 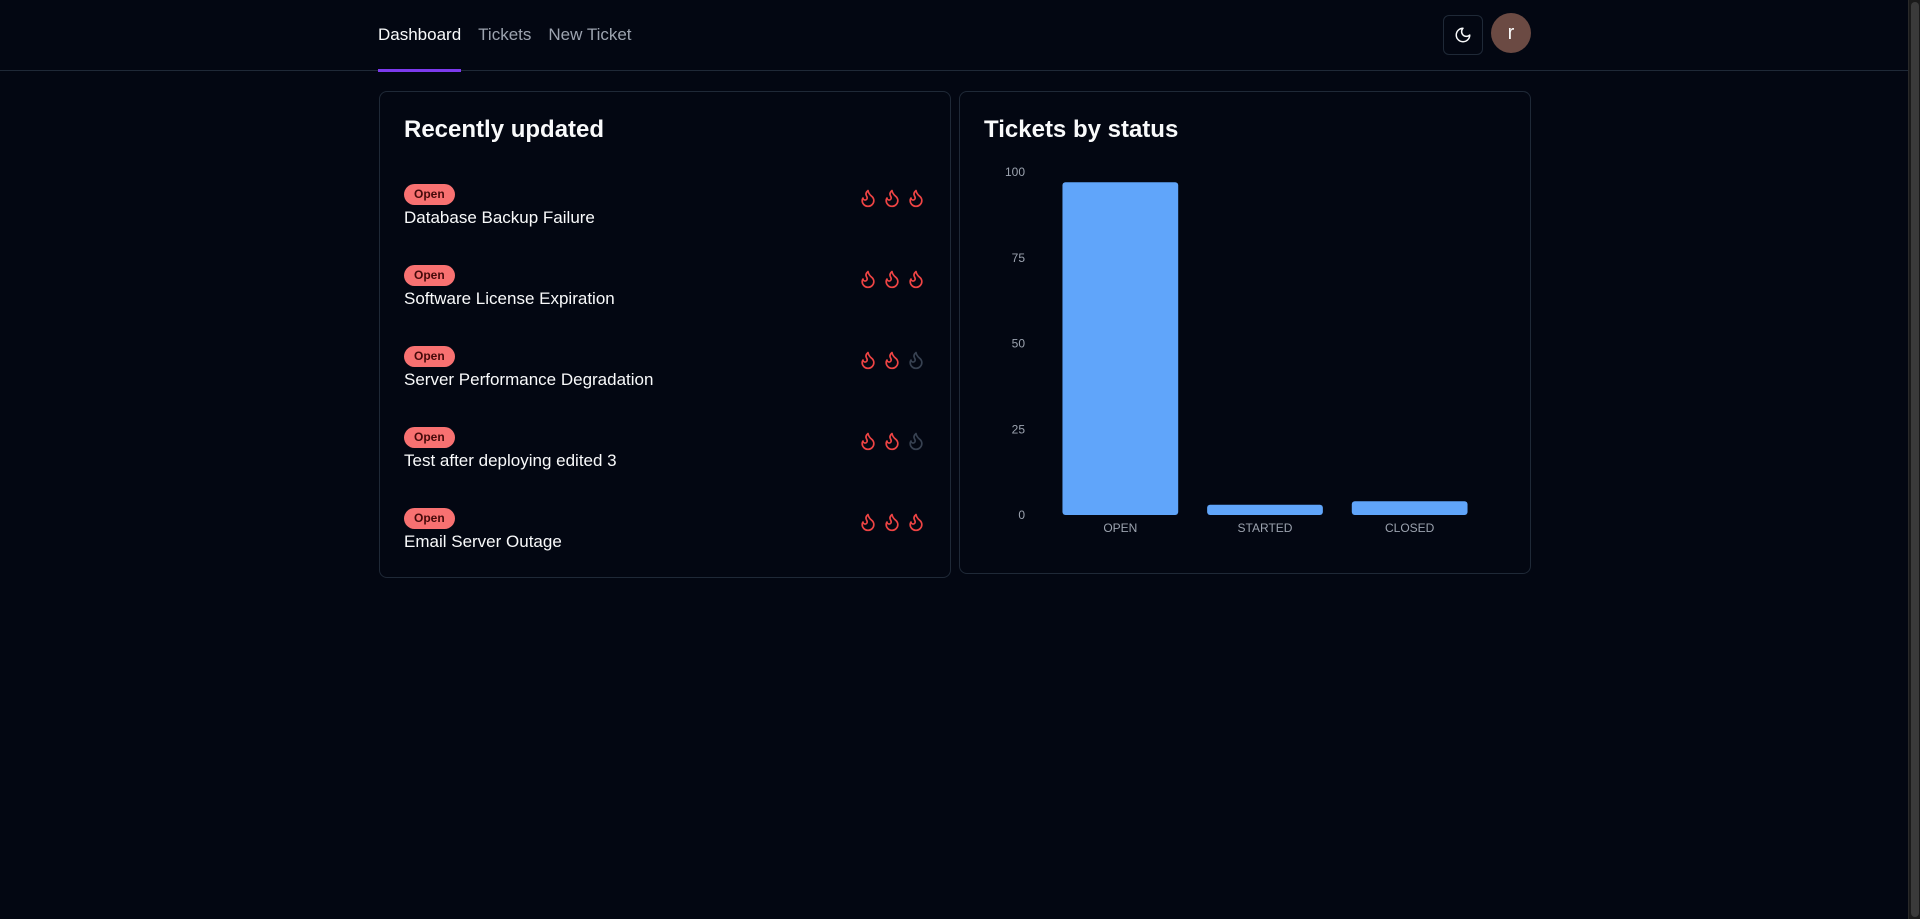 What do you see at coordinates (665, 305) in the screenshot?
I see `ticket-row: Open Software License Expiration` at bounding box center [665, 305].